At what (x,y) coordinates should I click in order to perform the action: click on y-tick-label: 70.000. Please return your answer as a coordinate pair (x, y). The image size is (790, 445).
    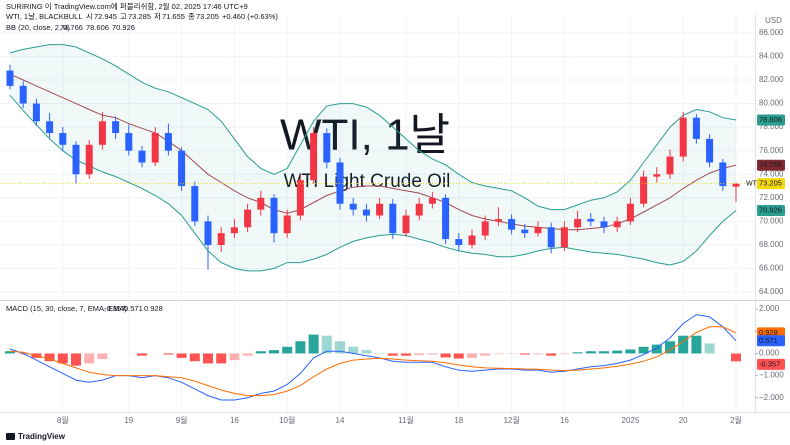
    Looking at the image, I should click on (771, 221).